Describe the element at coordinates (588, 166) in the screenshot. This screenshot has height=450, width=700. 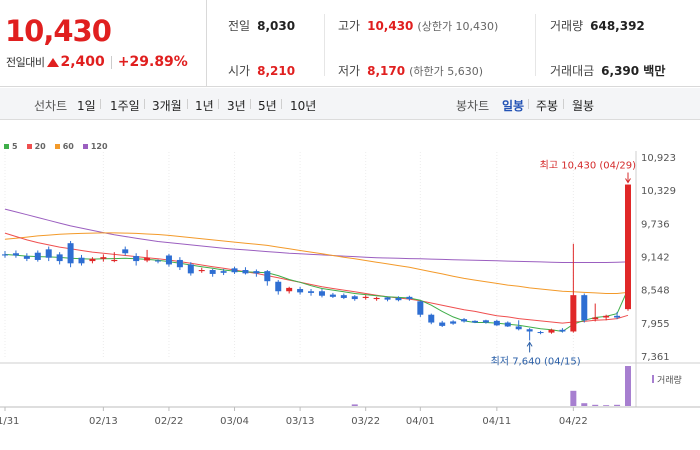
I see `high-annotation: 최고 10,430 (04/29)` at that location.